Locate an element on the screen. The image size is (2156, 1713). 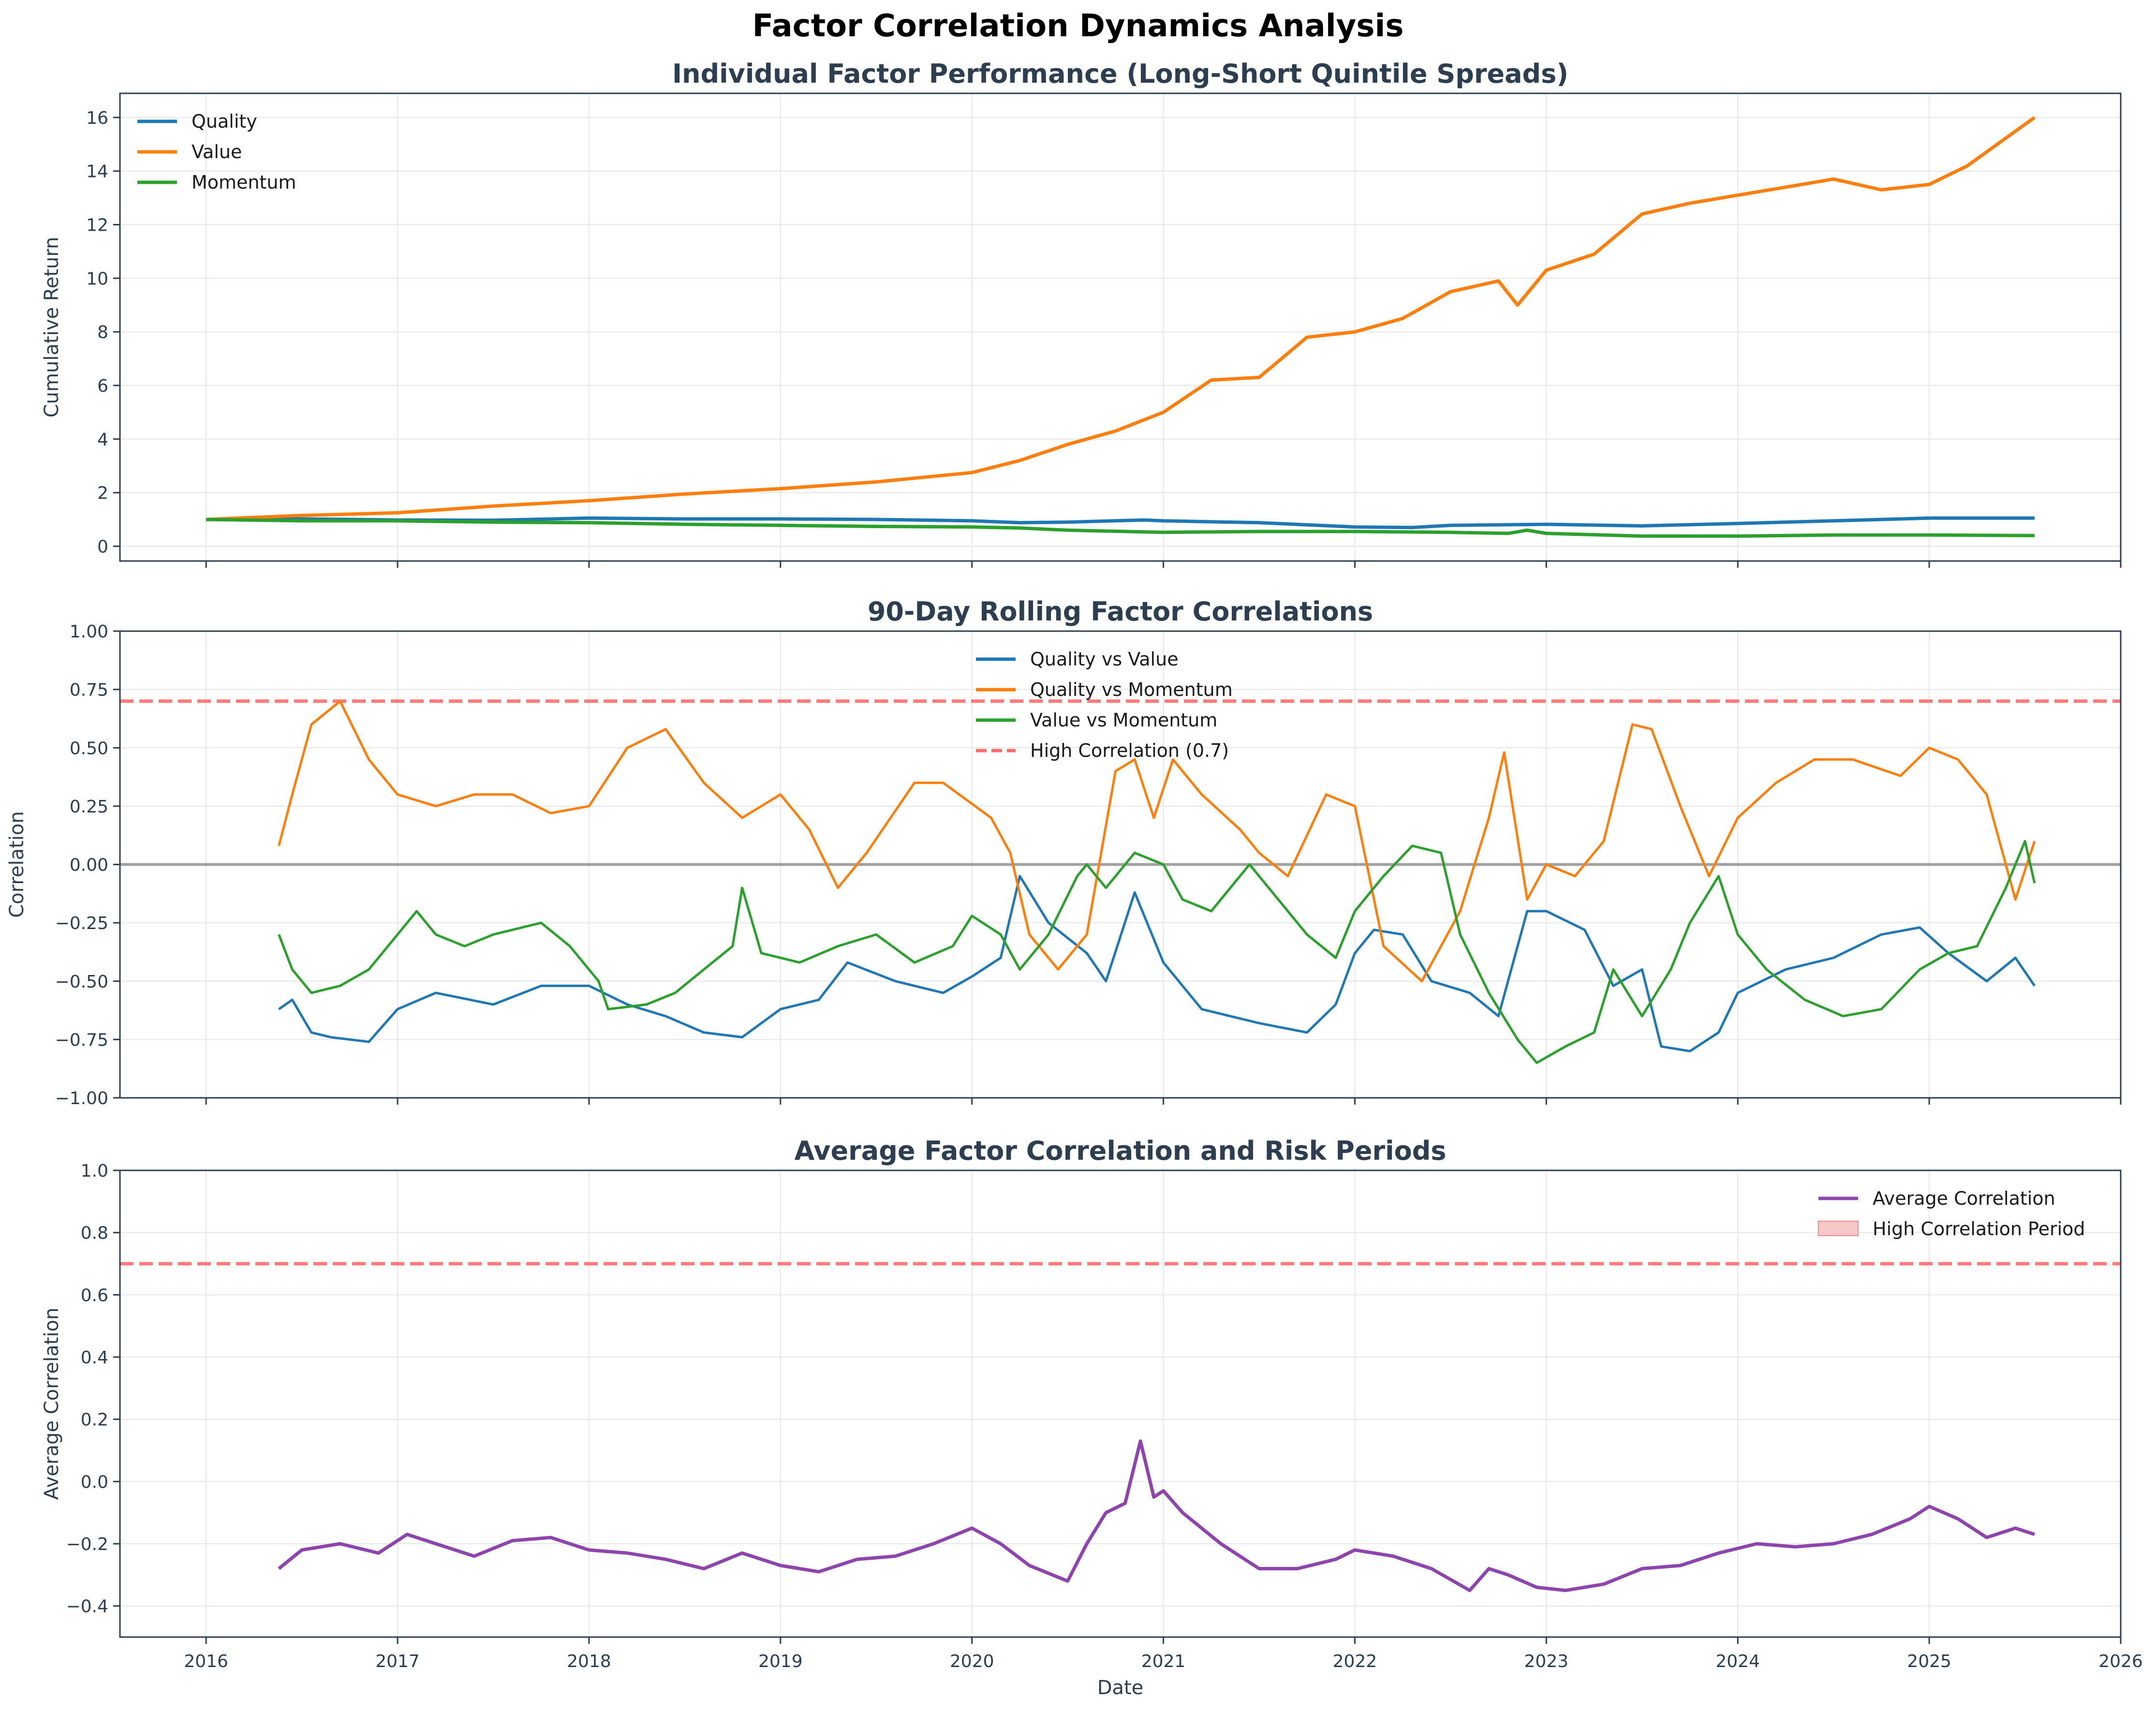
y-tick-label: 0.2 is located at coordinates (94, 1420).